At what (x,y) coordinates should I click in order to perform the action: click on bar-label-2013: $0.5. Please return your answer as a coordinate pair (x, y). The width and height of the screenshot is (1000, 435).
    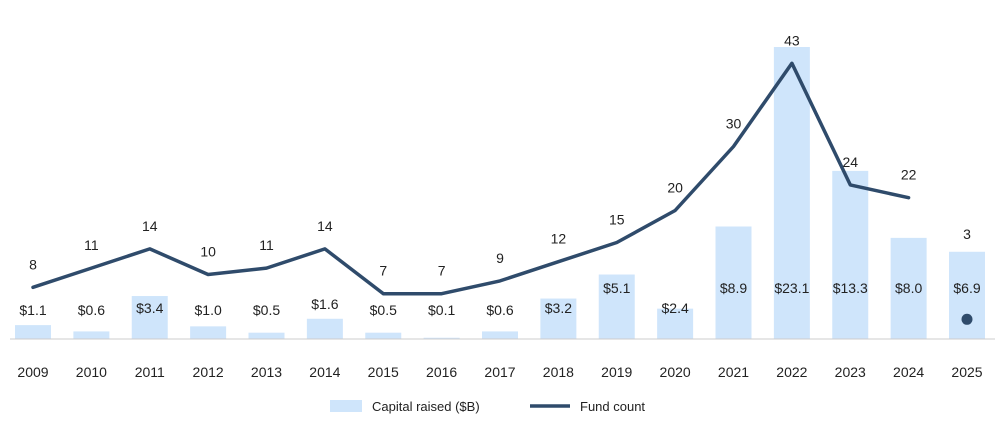
    Looking at the image, I should click on (266, 310).